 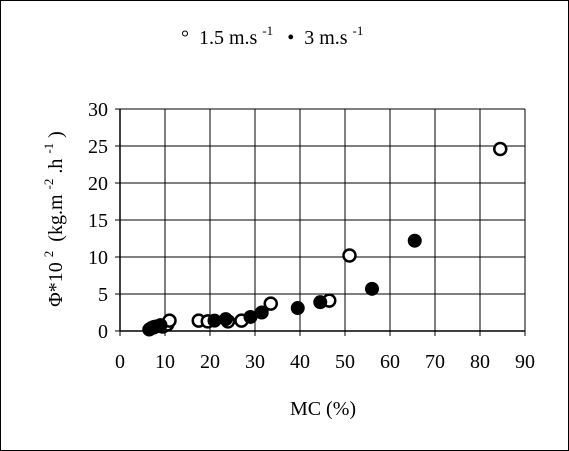 What do you see at coordinates (56, 284) in the screenshot?
I see `y-axis-title-main: Φ*10` at bounding box center [56, 284].